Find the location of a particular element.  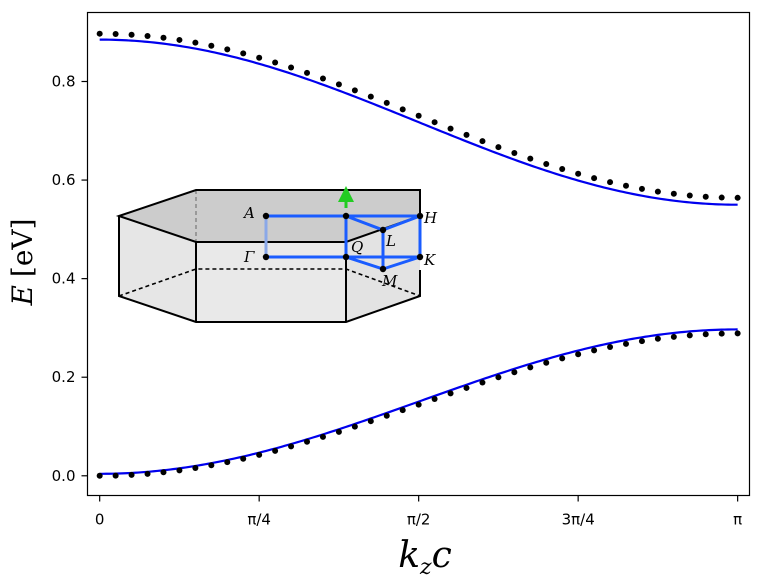

label-Q: Q is located at coordinates (357, 247).